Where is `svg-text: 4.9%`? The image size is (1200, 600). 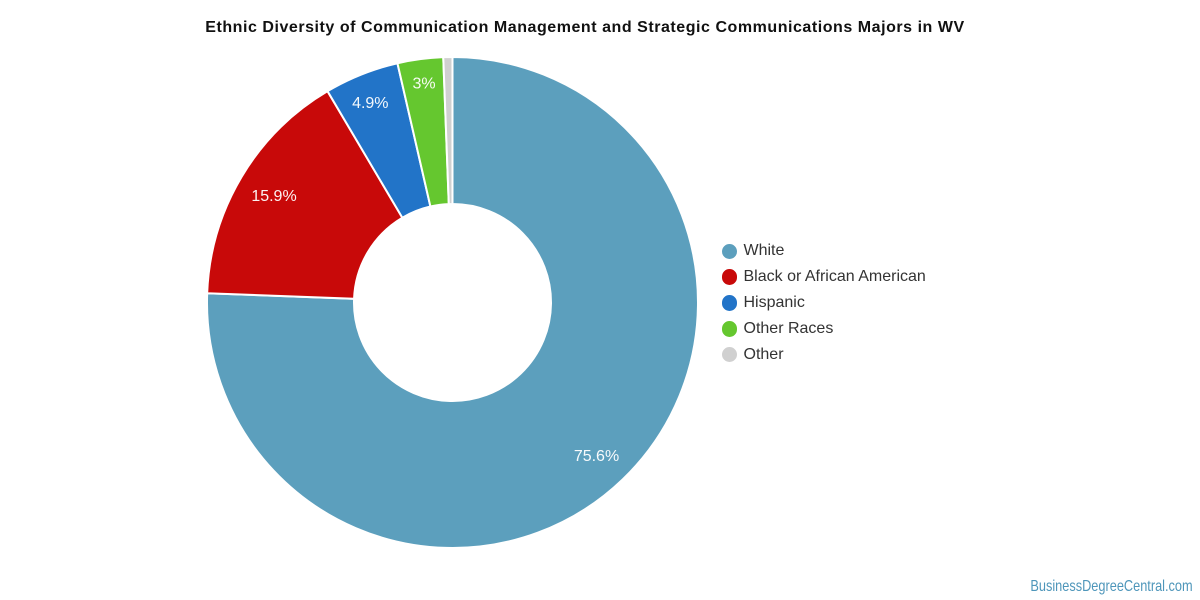 svg-text: 4.9% is located at coordinates (370, 103).